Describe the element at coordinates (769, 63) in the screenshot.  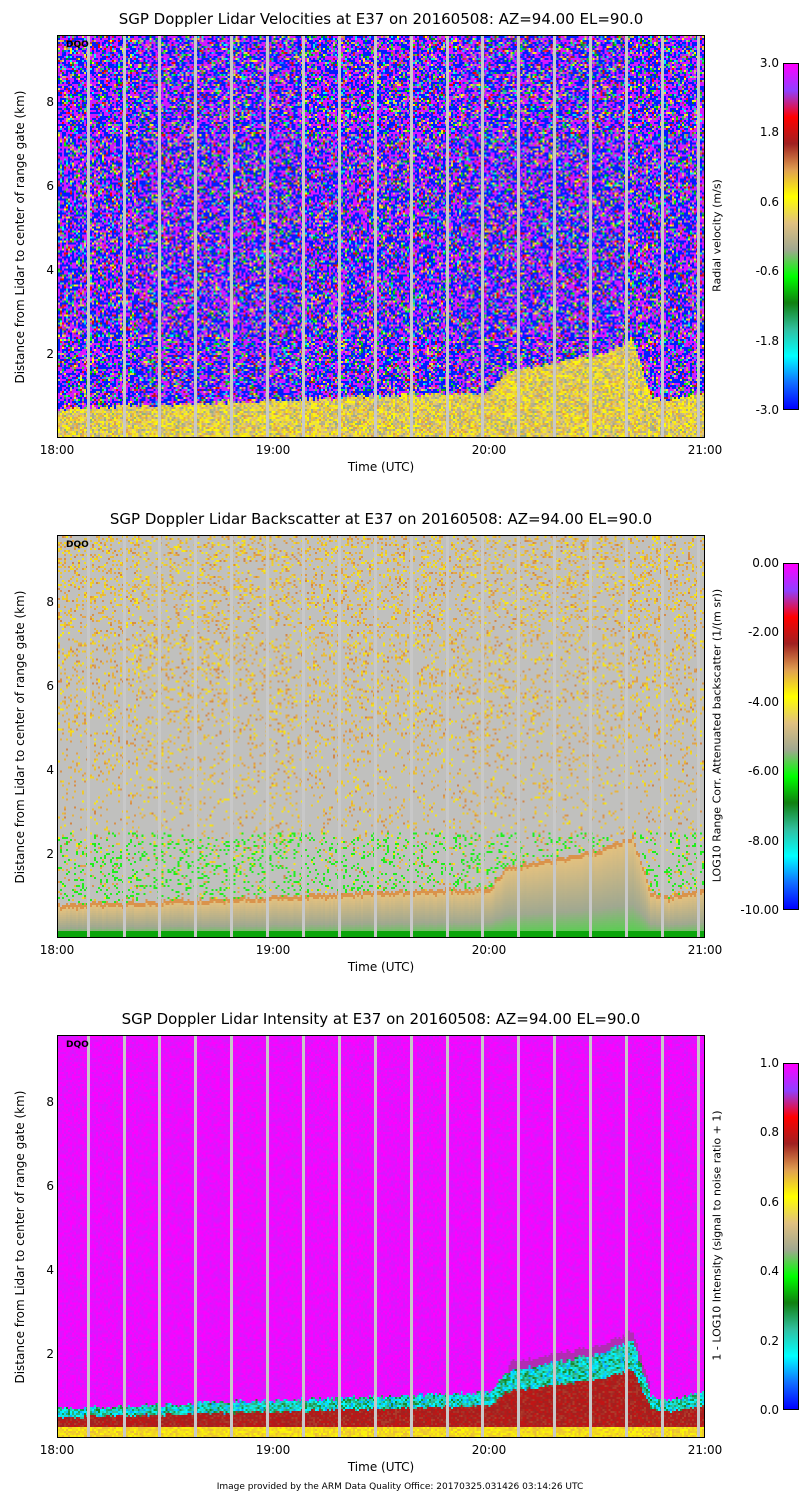
I see `colorbar-tick-label: 3.0` at that location.